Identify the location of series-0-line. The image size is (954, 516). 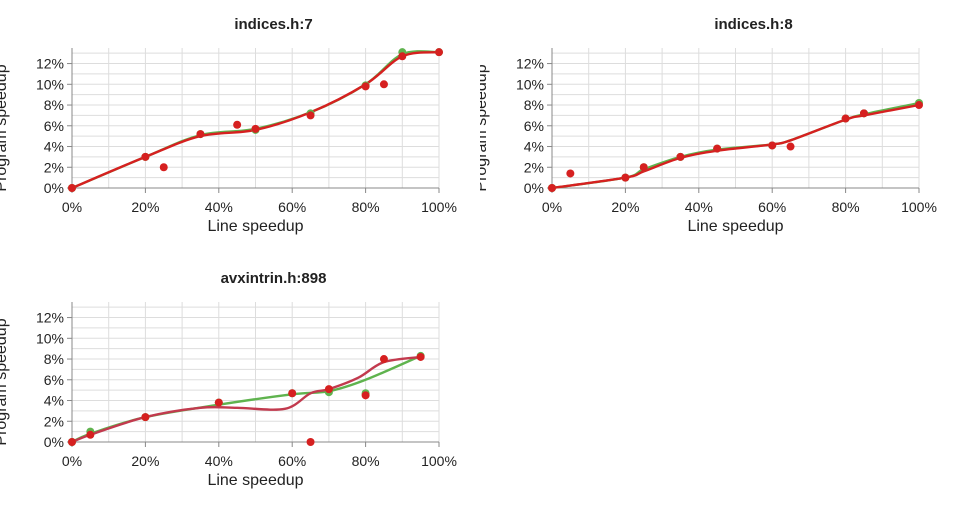
(246, 399).